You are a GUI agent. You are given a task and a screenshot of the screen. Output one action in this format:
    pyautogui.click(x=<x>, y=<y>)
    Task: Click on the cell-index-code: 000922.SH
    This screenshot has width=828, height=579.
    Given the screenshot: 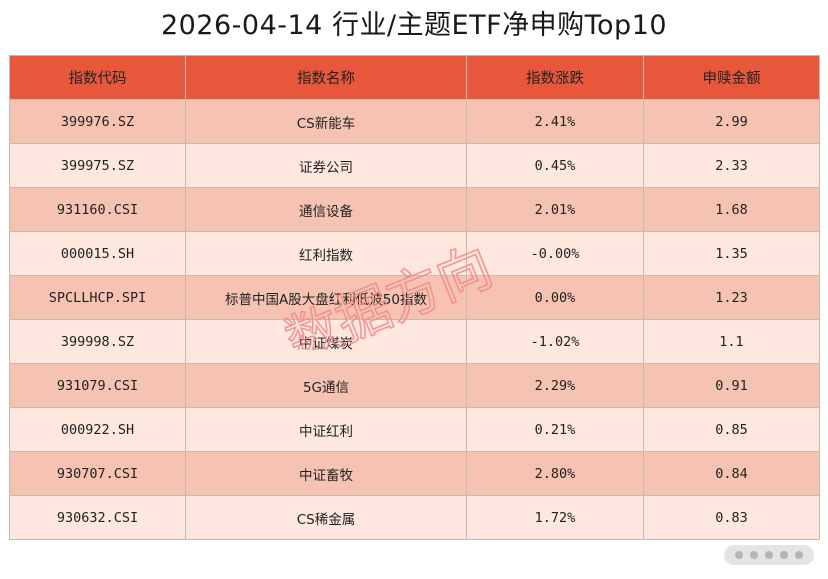 What is the action you would take?
    pyautogui.click(x=97, y=429)
    